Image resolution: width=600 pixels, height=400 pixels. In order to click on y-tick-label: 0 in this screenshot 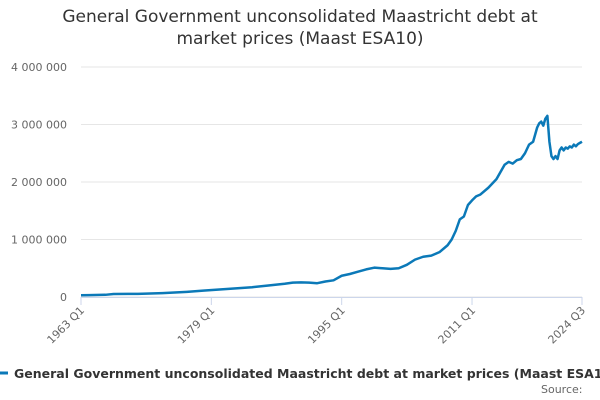, I will do `click(63, 297)`.